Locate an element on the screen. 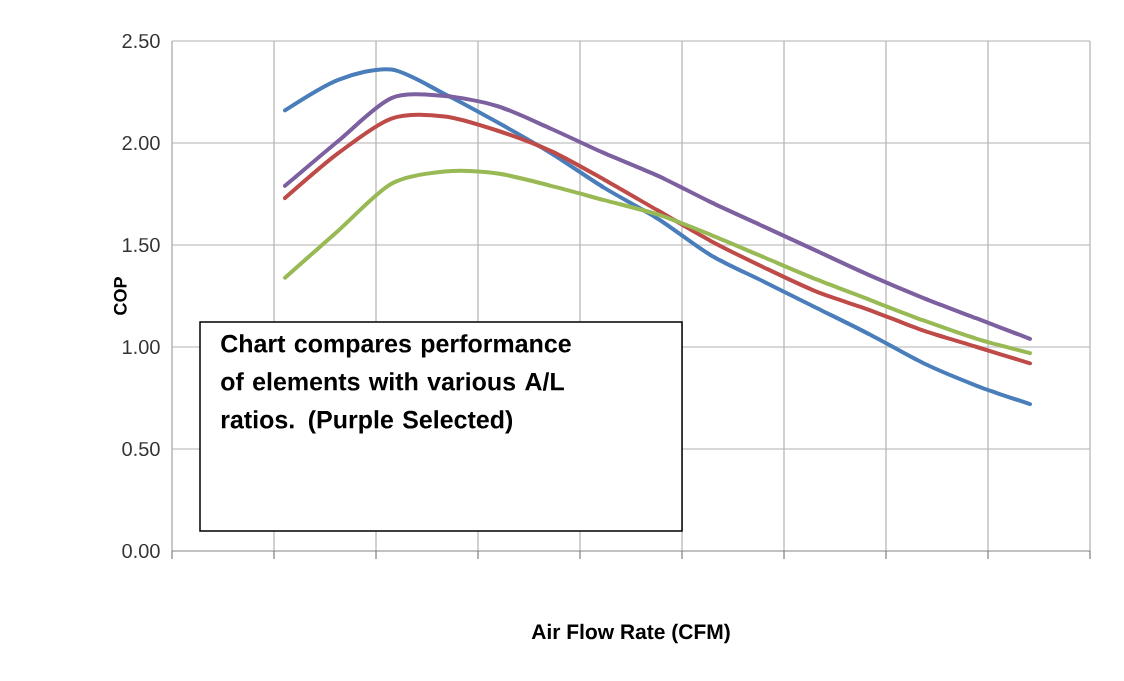 The width and height of the screenshot is (1124, 681). y-tick-label: 1.00 is located at coordinates (141, 347).